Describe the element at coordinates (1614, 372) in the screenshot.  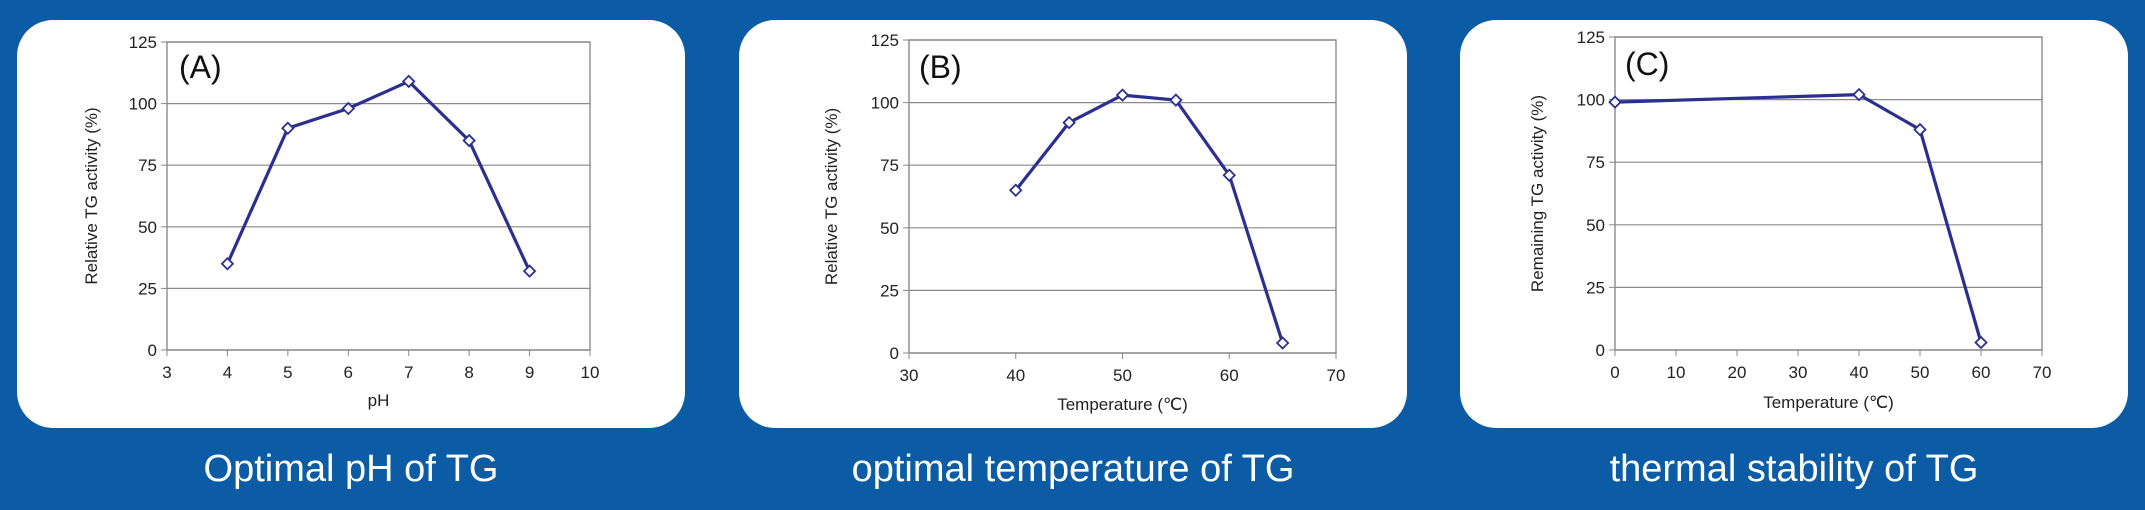
I see `x-tick-label: 0` at that location.